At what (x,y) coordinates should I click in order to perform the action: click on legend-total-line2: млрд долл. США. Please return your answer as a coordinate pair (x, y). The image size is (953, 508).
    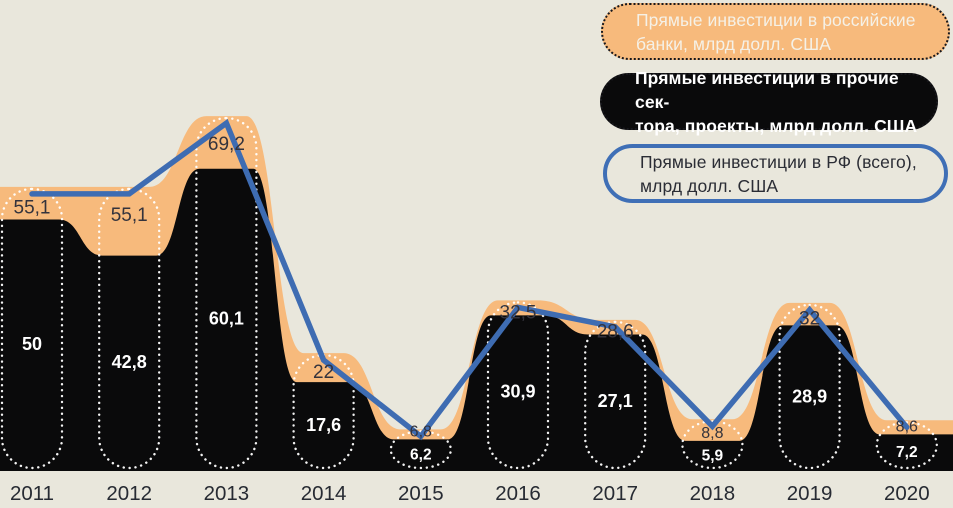
    Looking at the image, I should click on (709, 185).